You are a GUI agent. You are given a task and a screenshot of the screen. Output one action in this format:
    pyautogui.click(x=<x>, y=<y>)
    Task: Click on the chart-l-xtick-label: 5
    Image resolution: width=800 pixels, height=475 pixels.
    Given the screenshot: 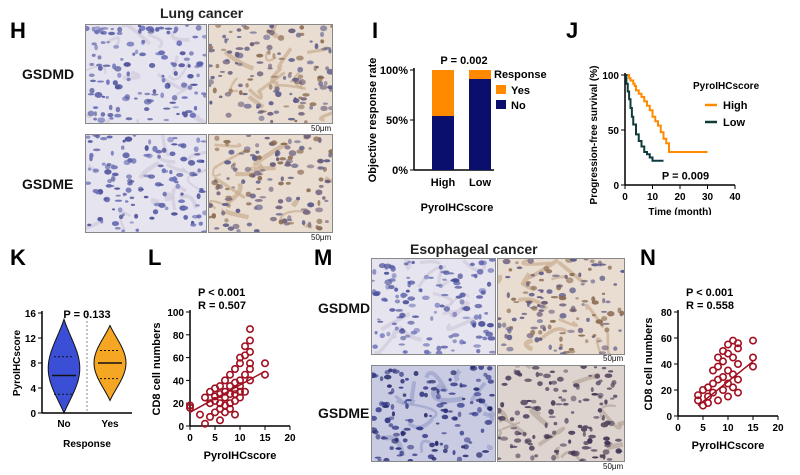 What is the action you would take?
    pyautogui.click(x=215, y=438)
    